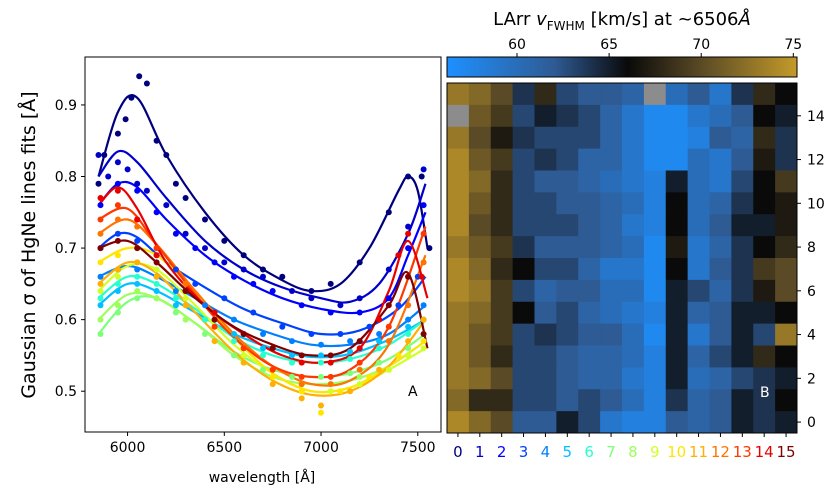  Describe the element at coordinates (764, 400) in the screenshot. I see `heatmap-cell-r14-c14` at that location.